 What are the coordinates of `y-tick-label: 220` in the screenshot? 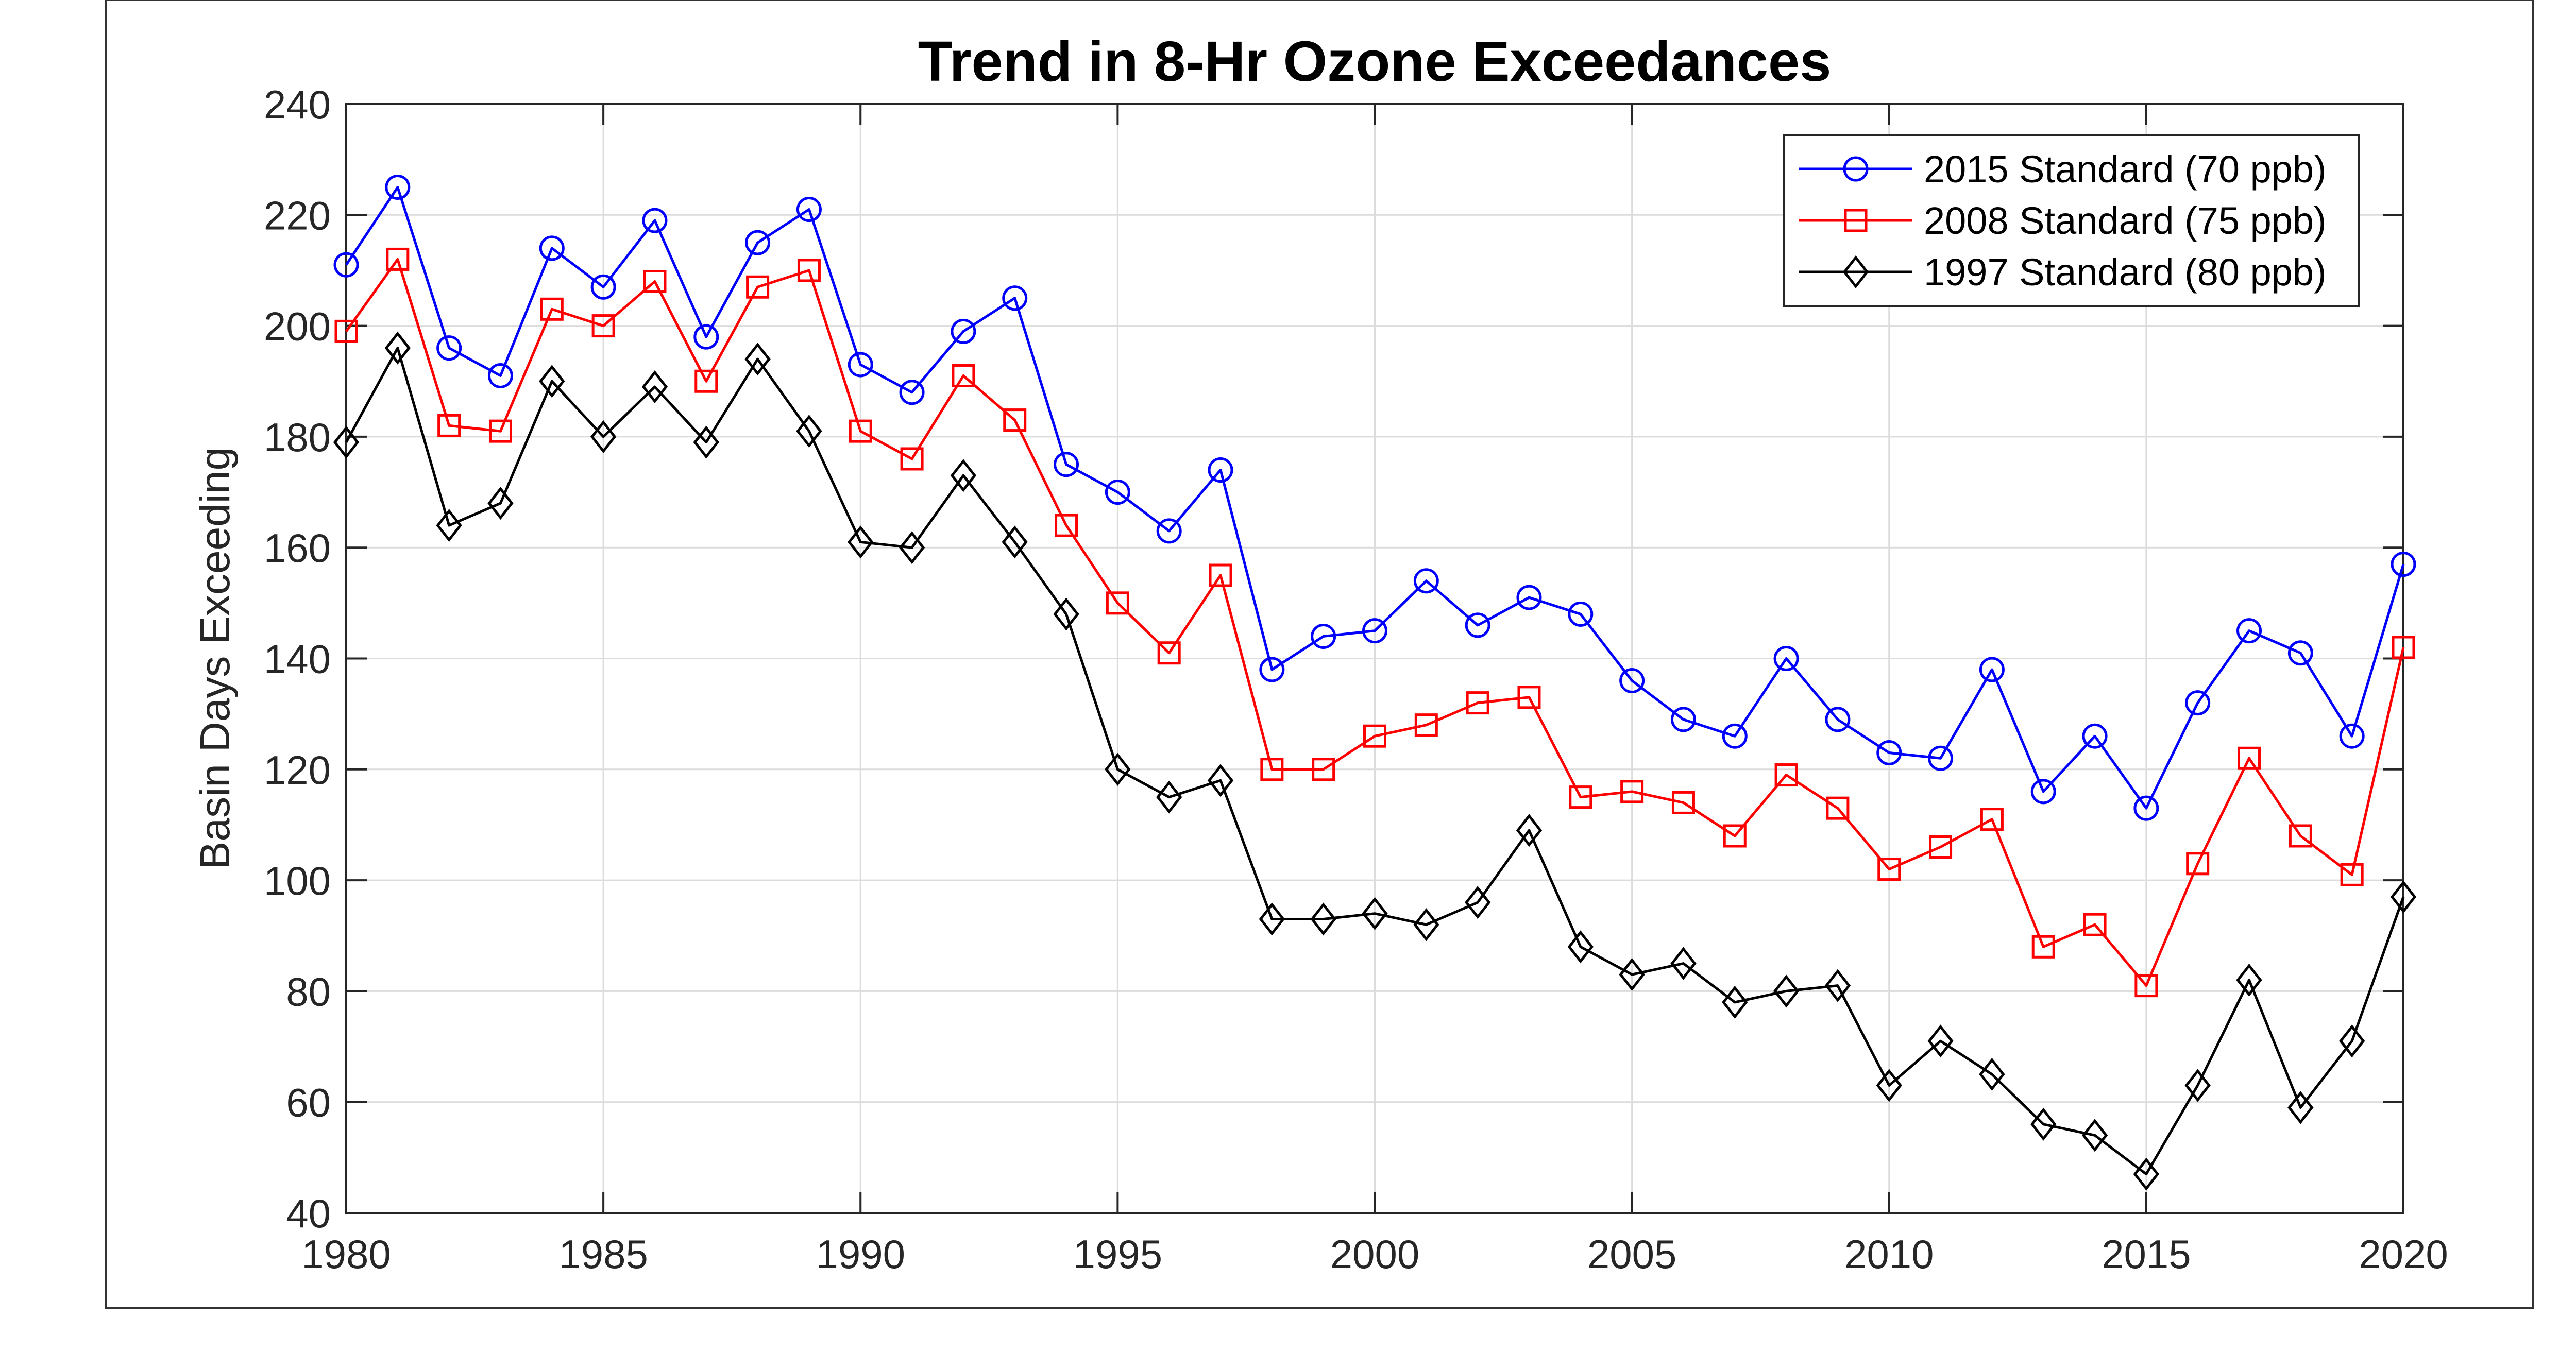 It's located at (297, 215).